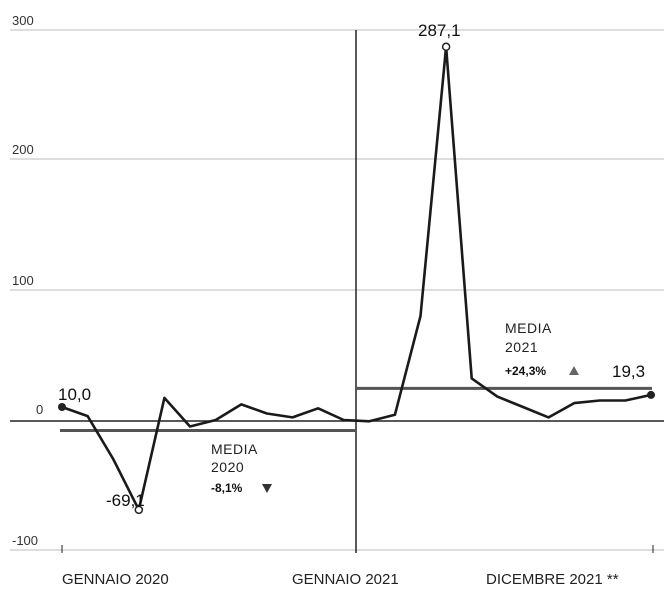 The height and width of the screenshot is (590, 670). What do you see at coordinates (125, 500) in the screenshot?
I see `data-label-min: -69,1` at bounding box center [125, 500].